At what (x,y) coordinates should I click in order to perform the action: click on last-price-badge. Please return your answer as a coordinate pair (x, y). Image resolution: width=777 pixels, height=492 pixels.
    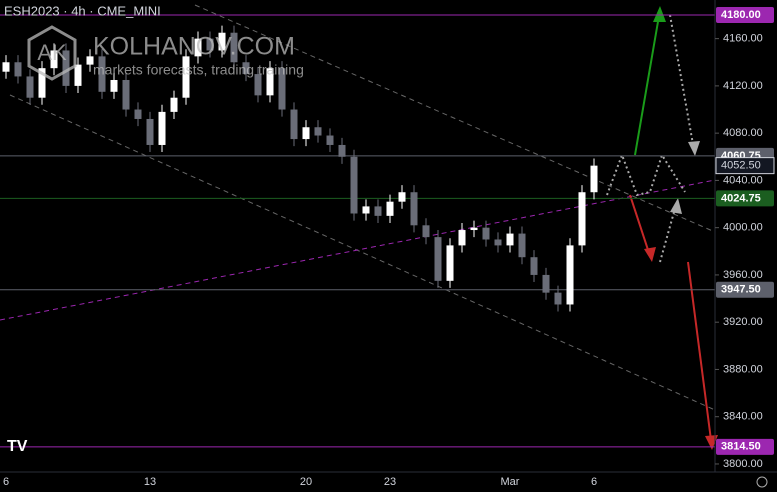
    Looking at the image, I should click on (745, 166).